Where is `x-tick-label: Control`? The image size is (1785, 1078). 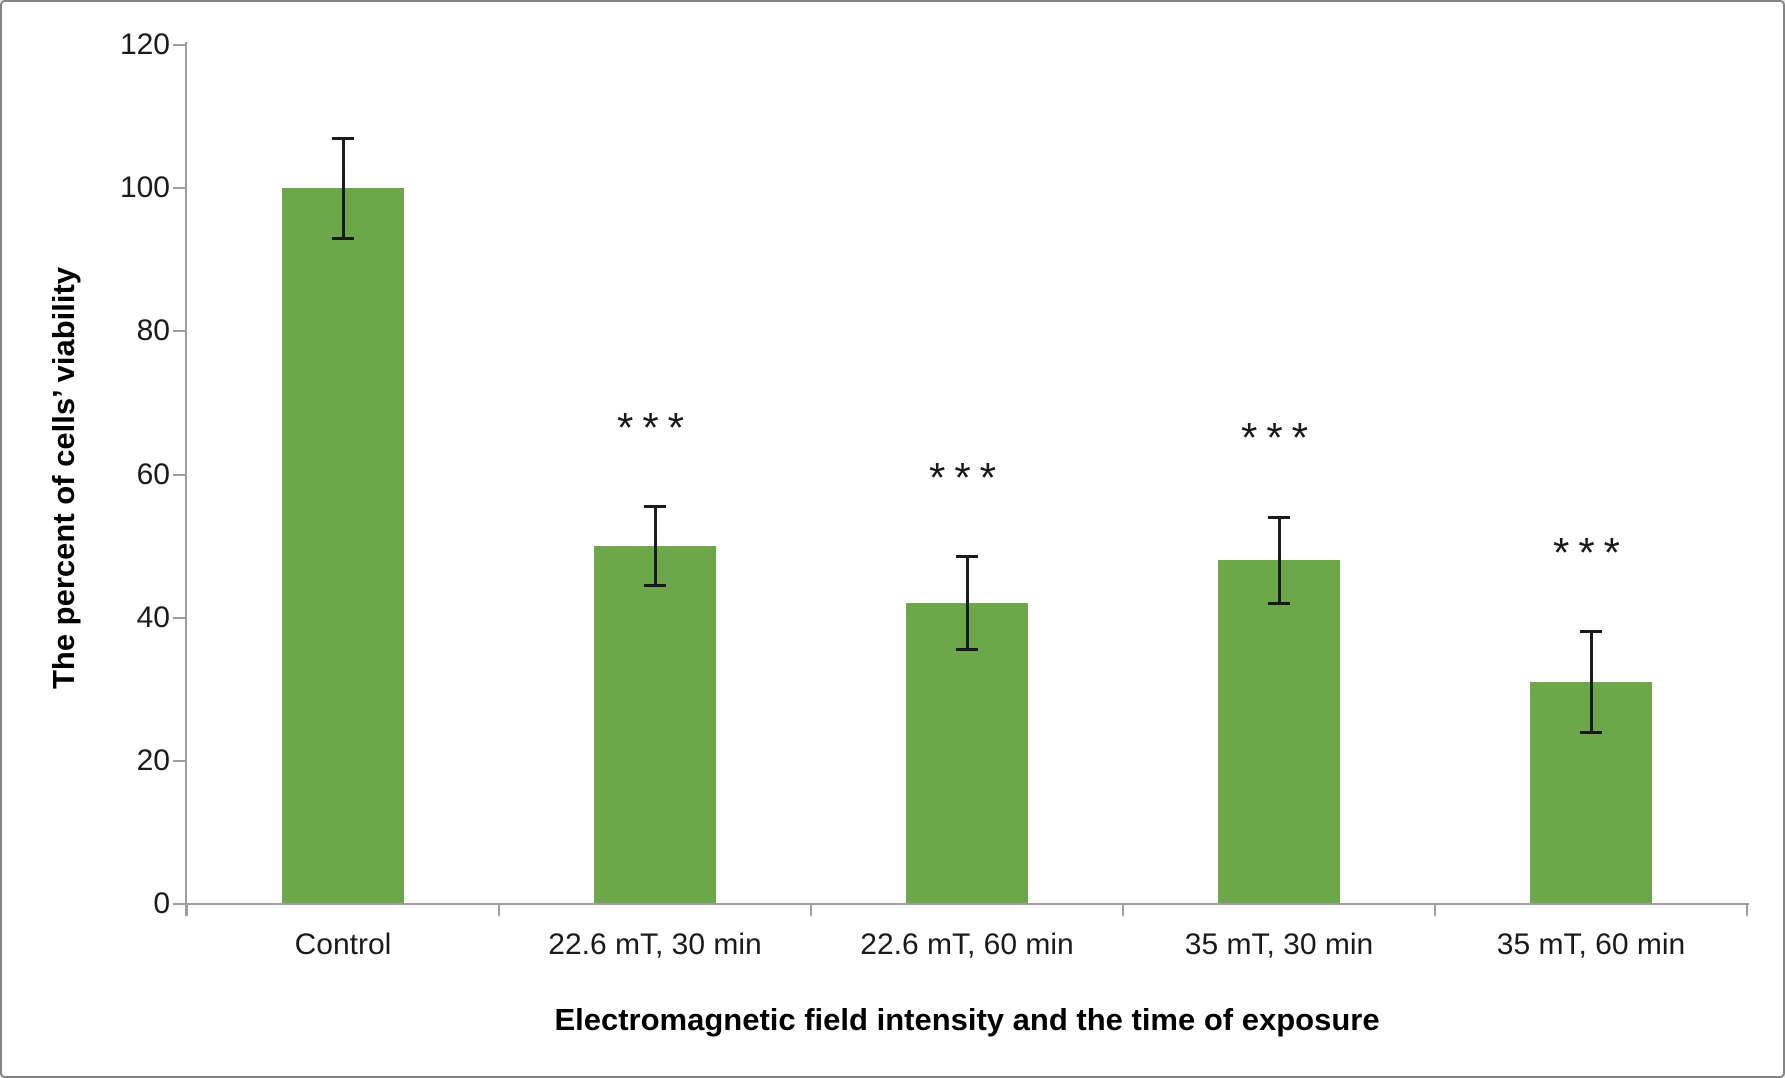 x-tick-label: Control is located at coordinates (343, 944).